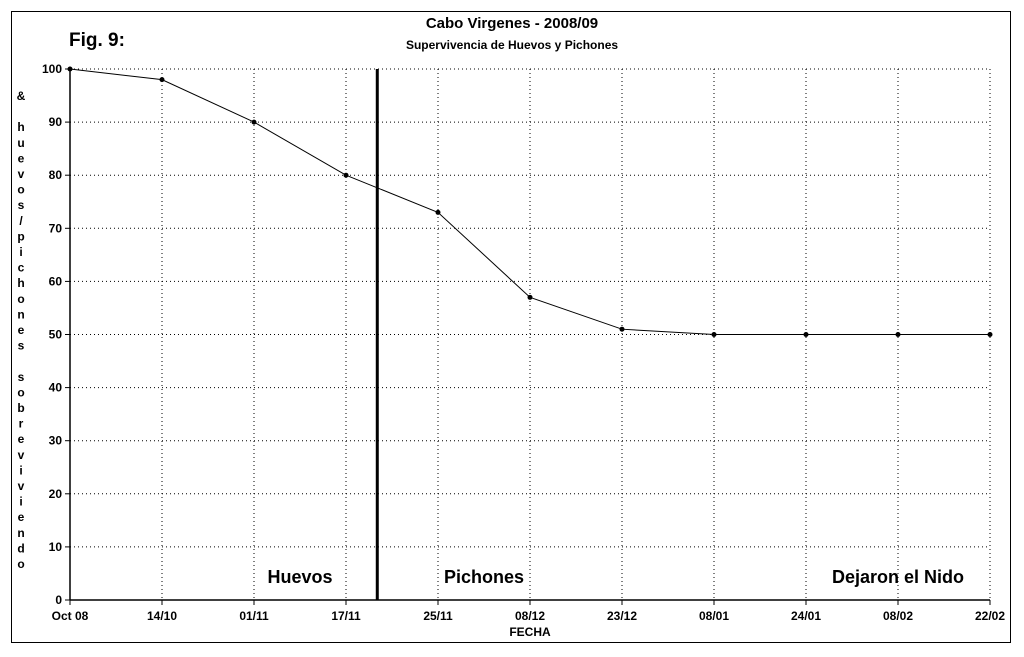 This screenshot has width=1024, height=657. I want to click on y-axis-label-char: p, so click(20, 236).